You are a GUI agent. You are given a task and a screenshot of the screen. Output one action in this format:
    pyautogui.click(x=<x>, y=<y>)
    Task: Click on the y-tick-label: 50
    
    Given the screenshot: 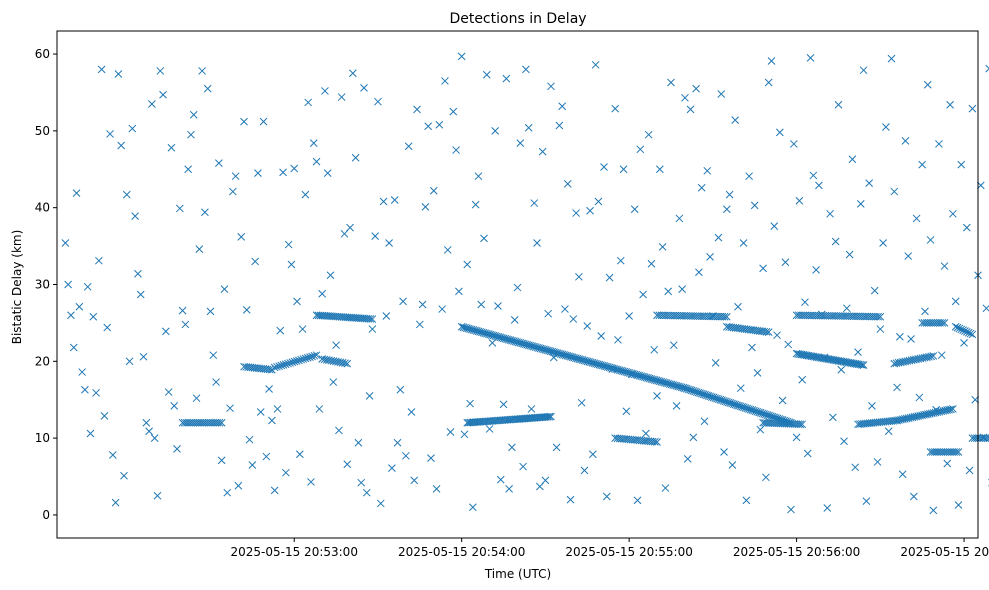 What is the action you would take?
    pyautogui.click(x=42, y=131)
    